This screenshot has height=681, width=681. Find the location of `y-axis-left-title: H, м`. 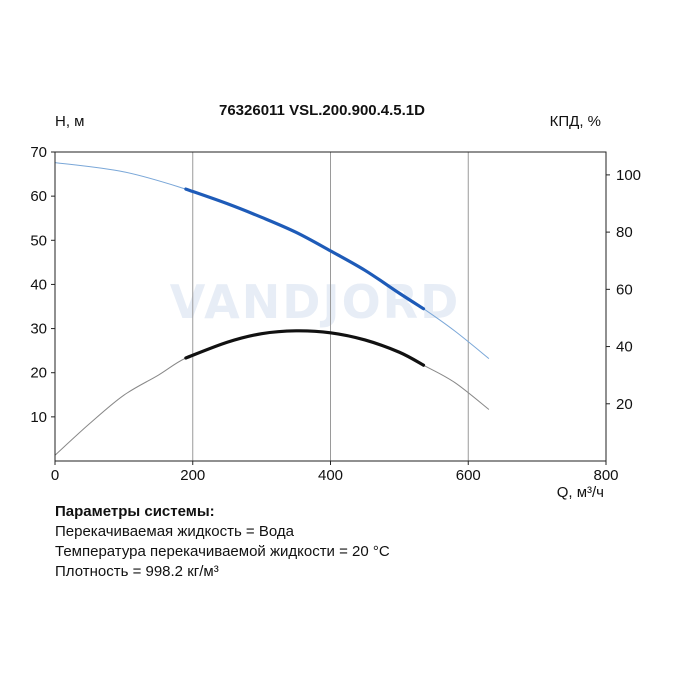

y-axis-left-title: H, м is located at coordinates (69, 121).